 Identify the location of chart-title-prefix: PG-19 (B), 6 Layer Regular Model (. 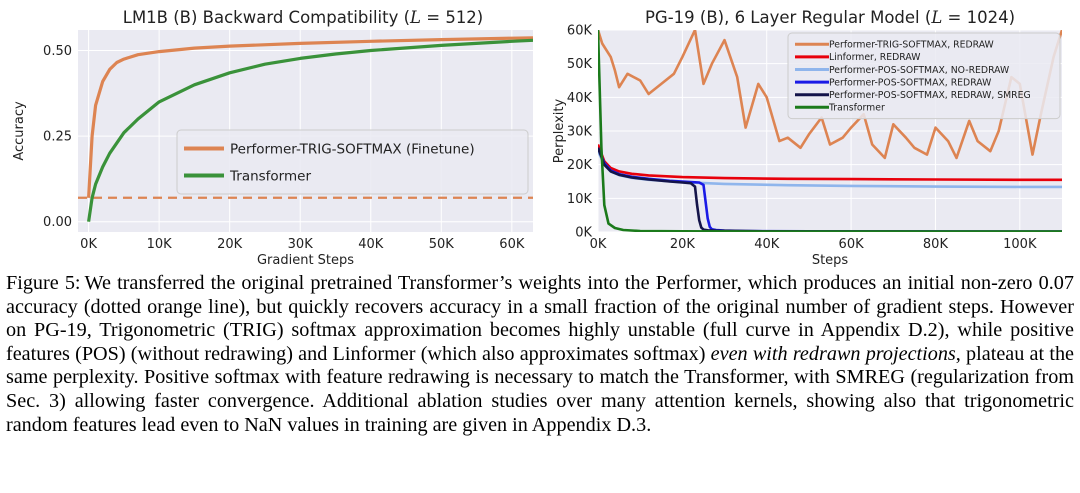
(788, 17).